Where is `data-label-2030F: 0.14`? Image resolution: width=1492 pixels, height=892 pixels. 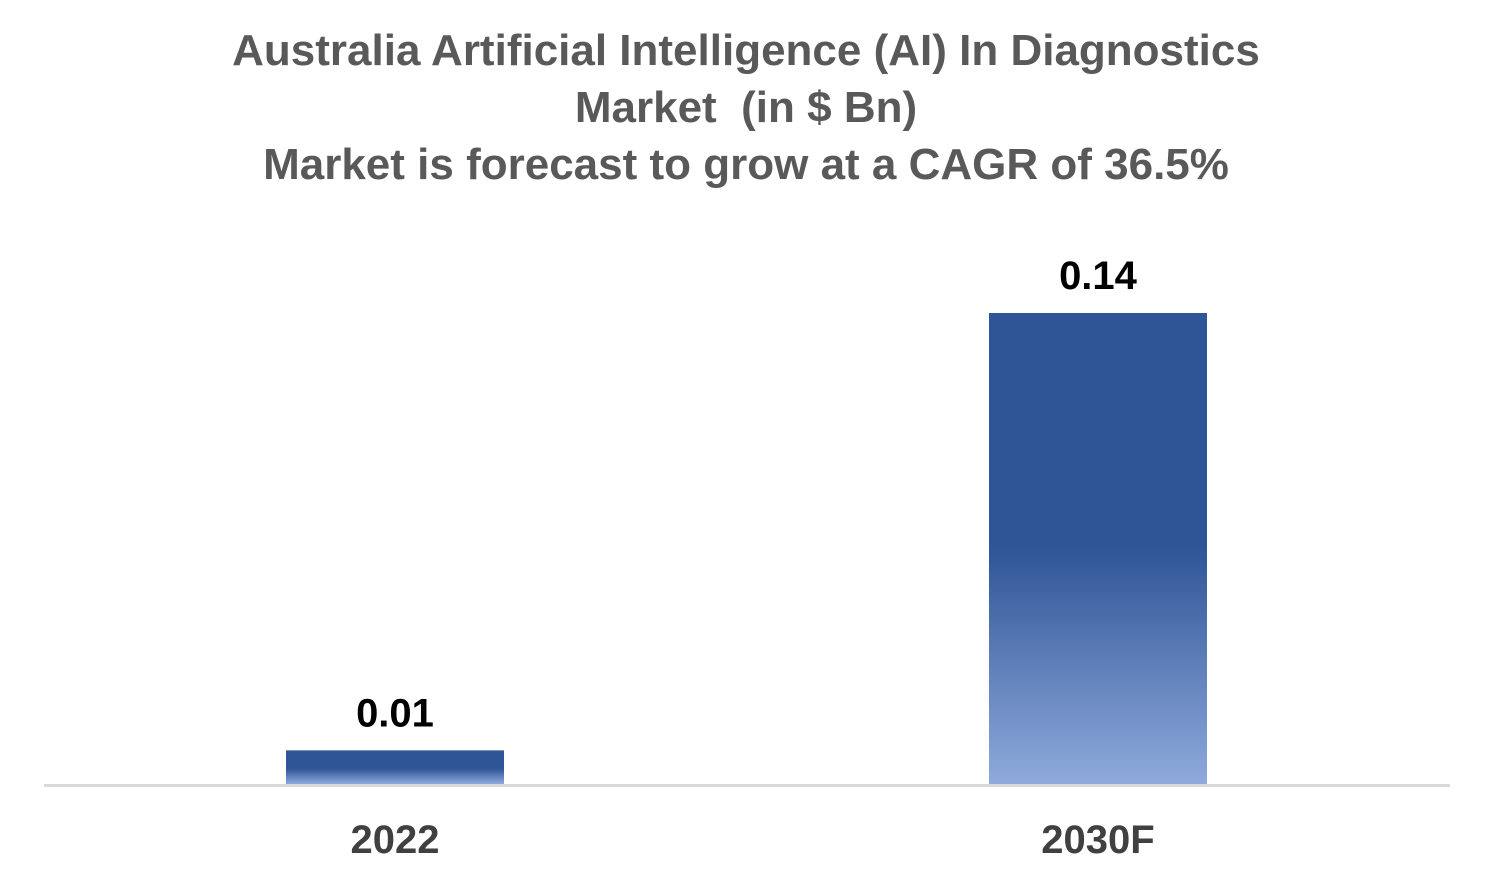
data-label-2030F: 0.14 is located at coordinates (1098, 276).